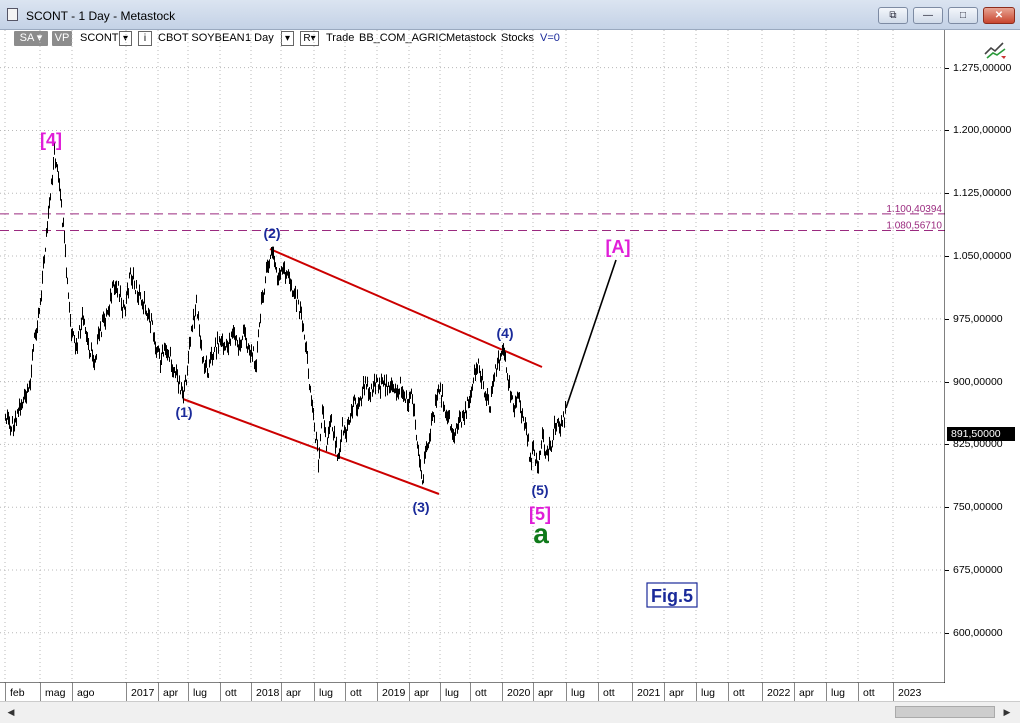 The width and height of the screenshot is (1020, 723). What do you see at coordinates (99, 38) in the screenshot?
I see `symbol-label: SCONT` at bounding box center [99, 38].